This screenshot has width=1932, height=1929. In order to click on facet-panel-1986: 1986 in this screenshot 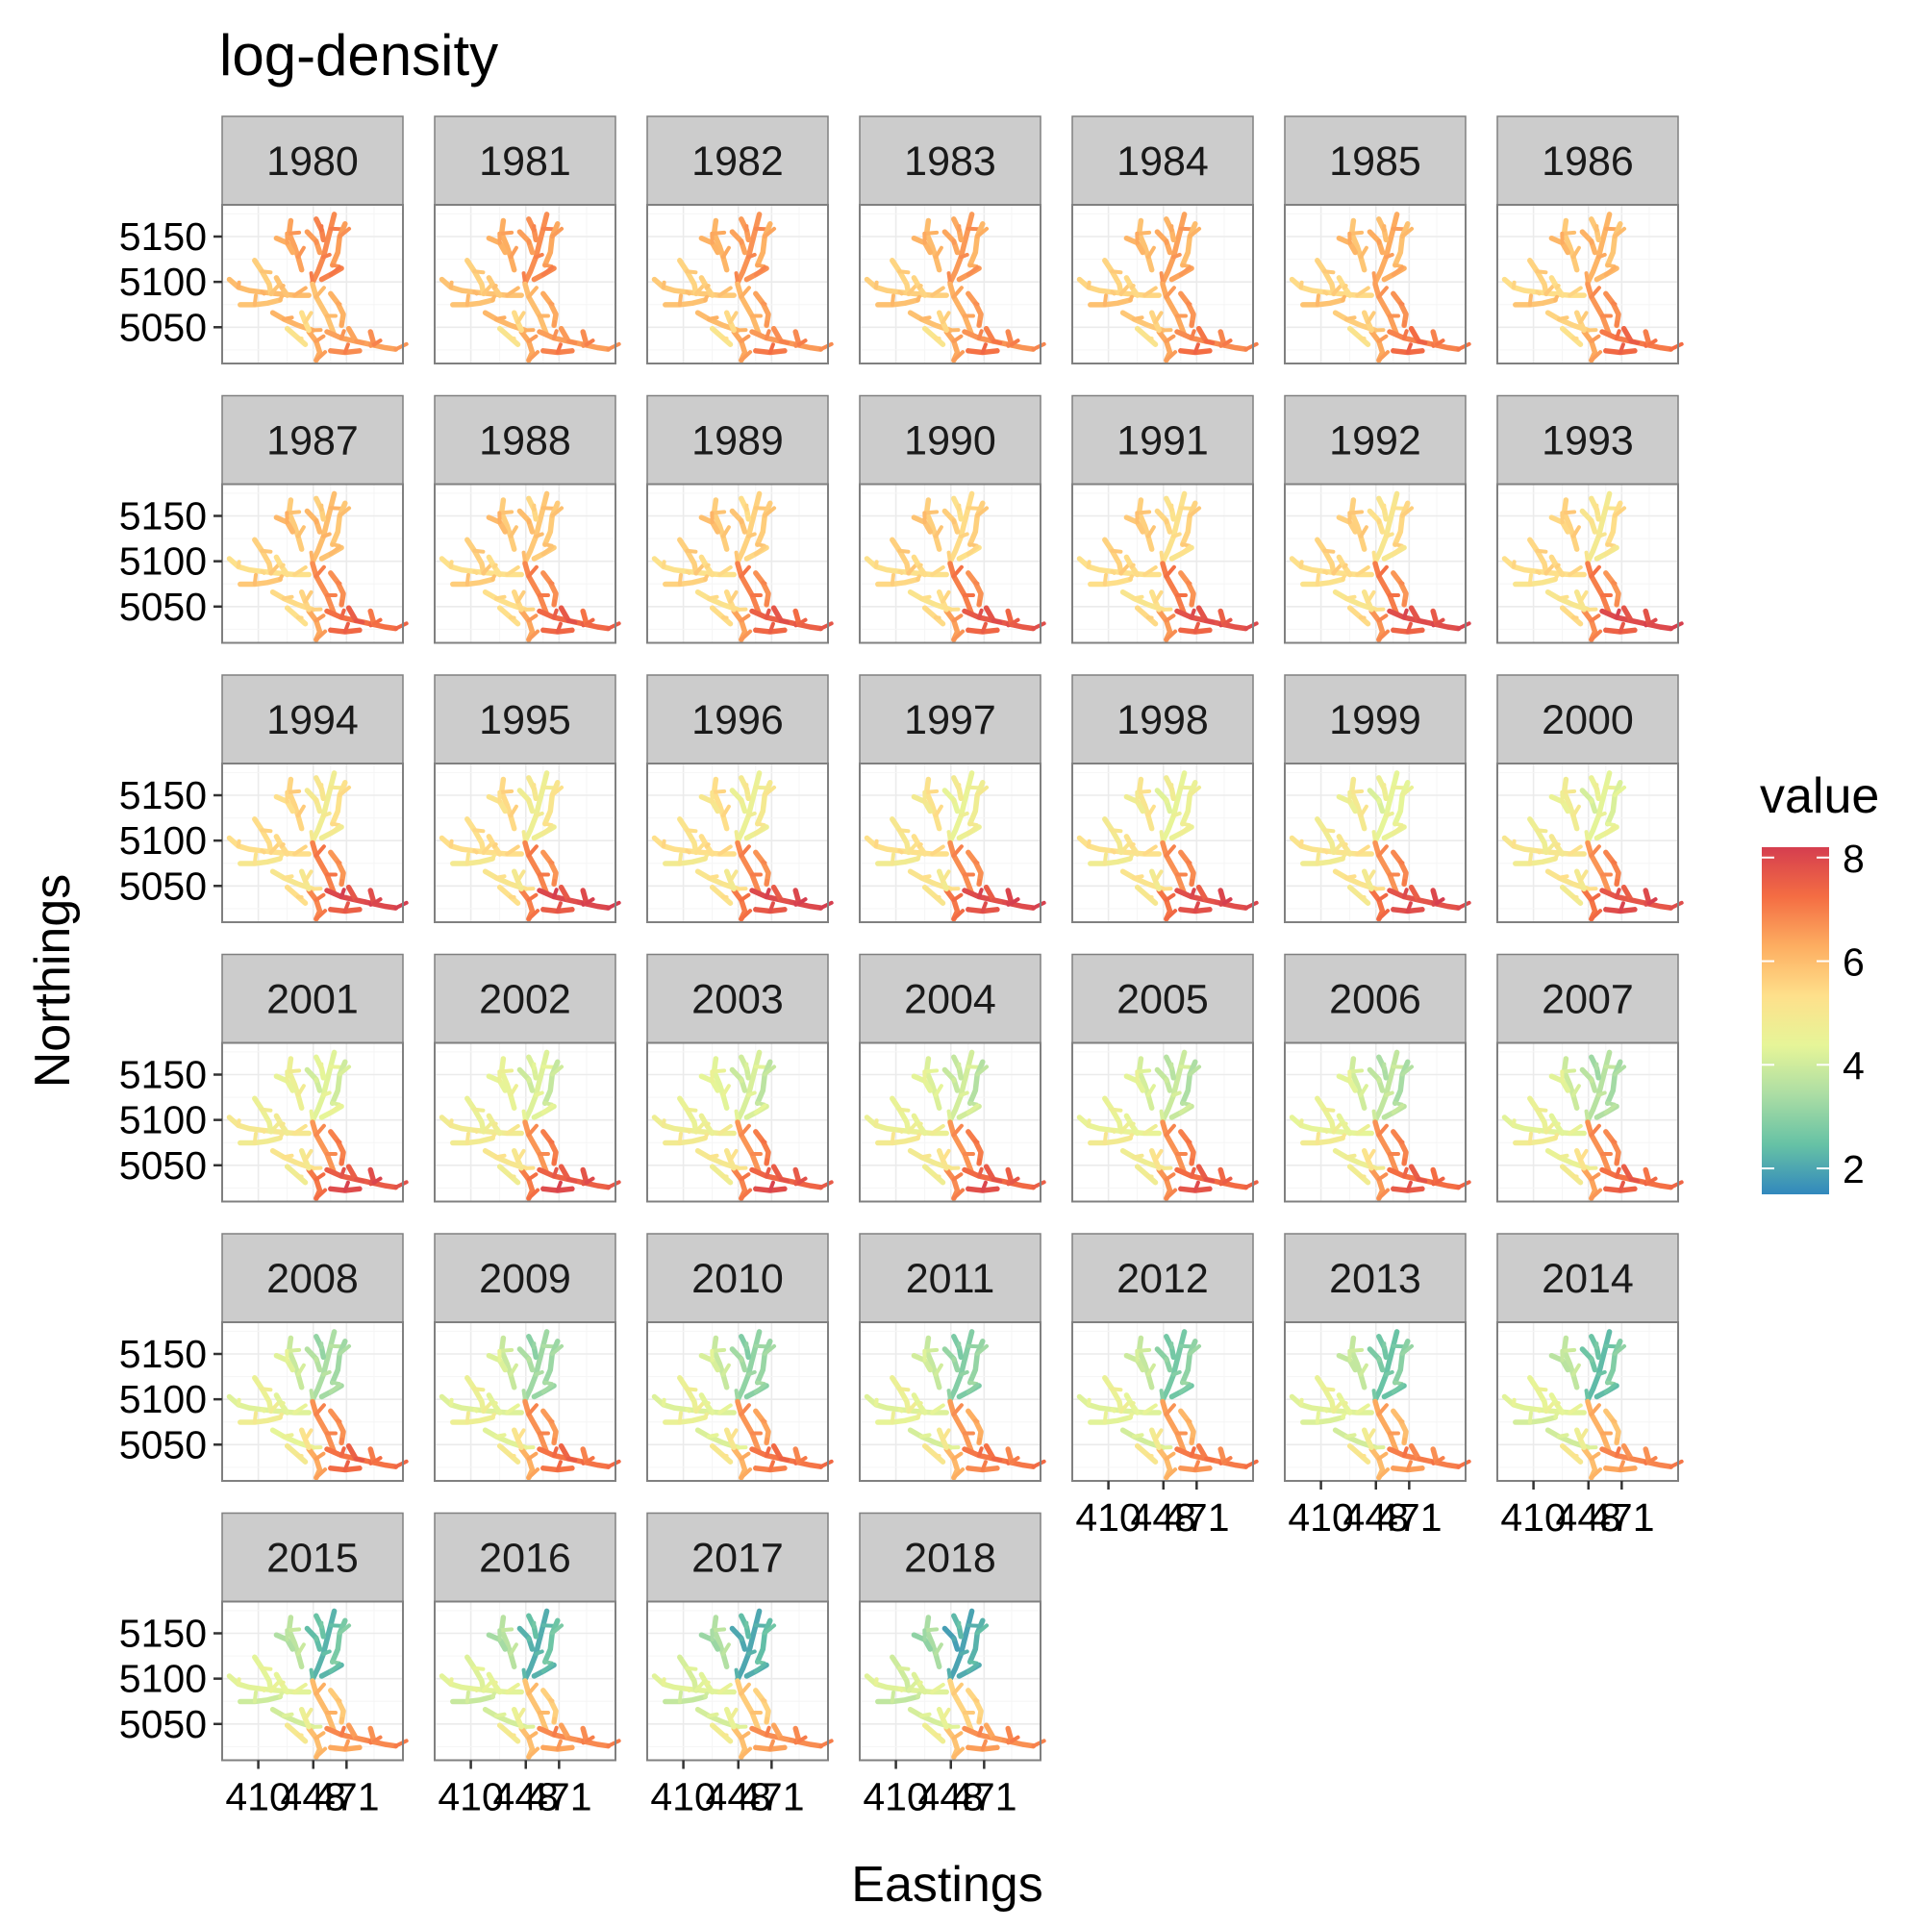, I will do `click(1589, 239)`.